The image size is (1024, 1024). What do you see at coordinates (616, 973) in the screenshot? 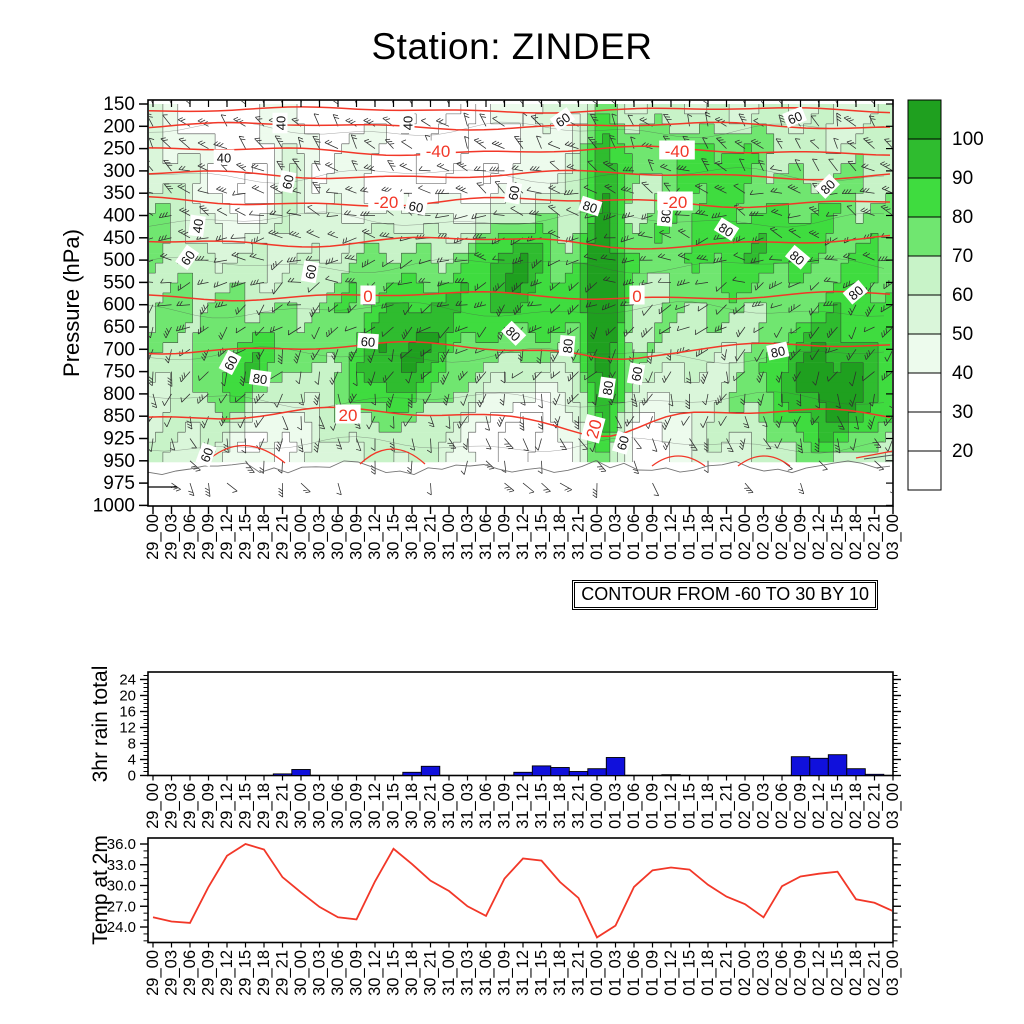
I see `temp-x-tick-label: 01_03` at bounding box center [616, 973].